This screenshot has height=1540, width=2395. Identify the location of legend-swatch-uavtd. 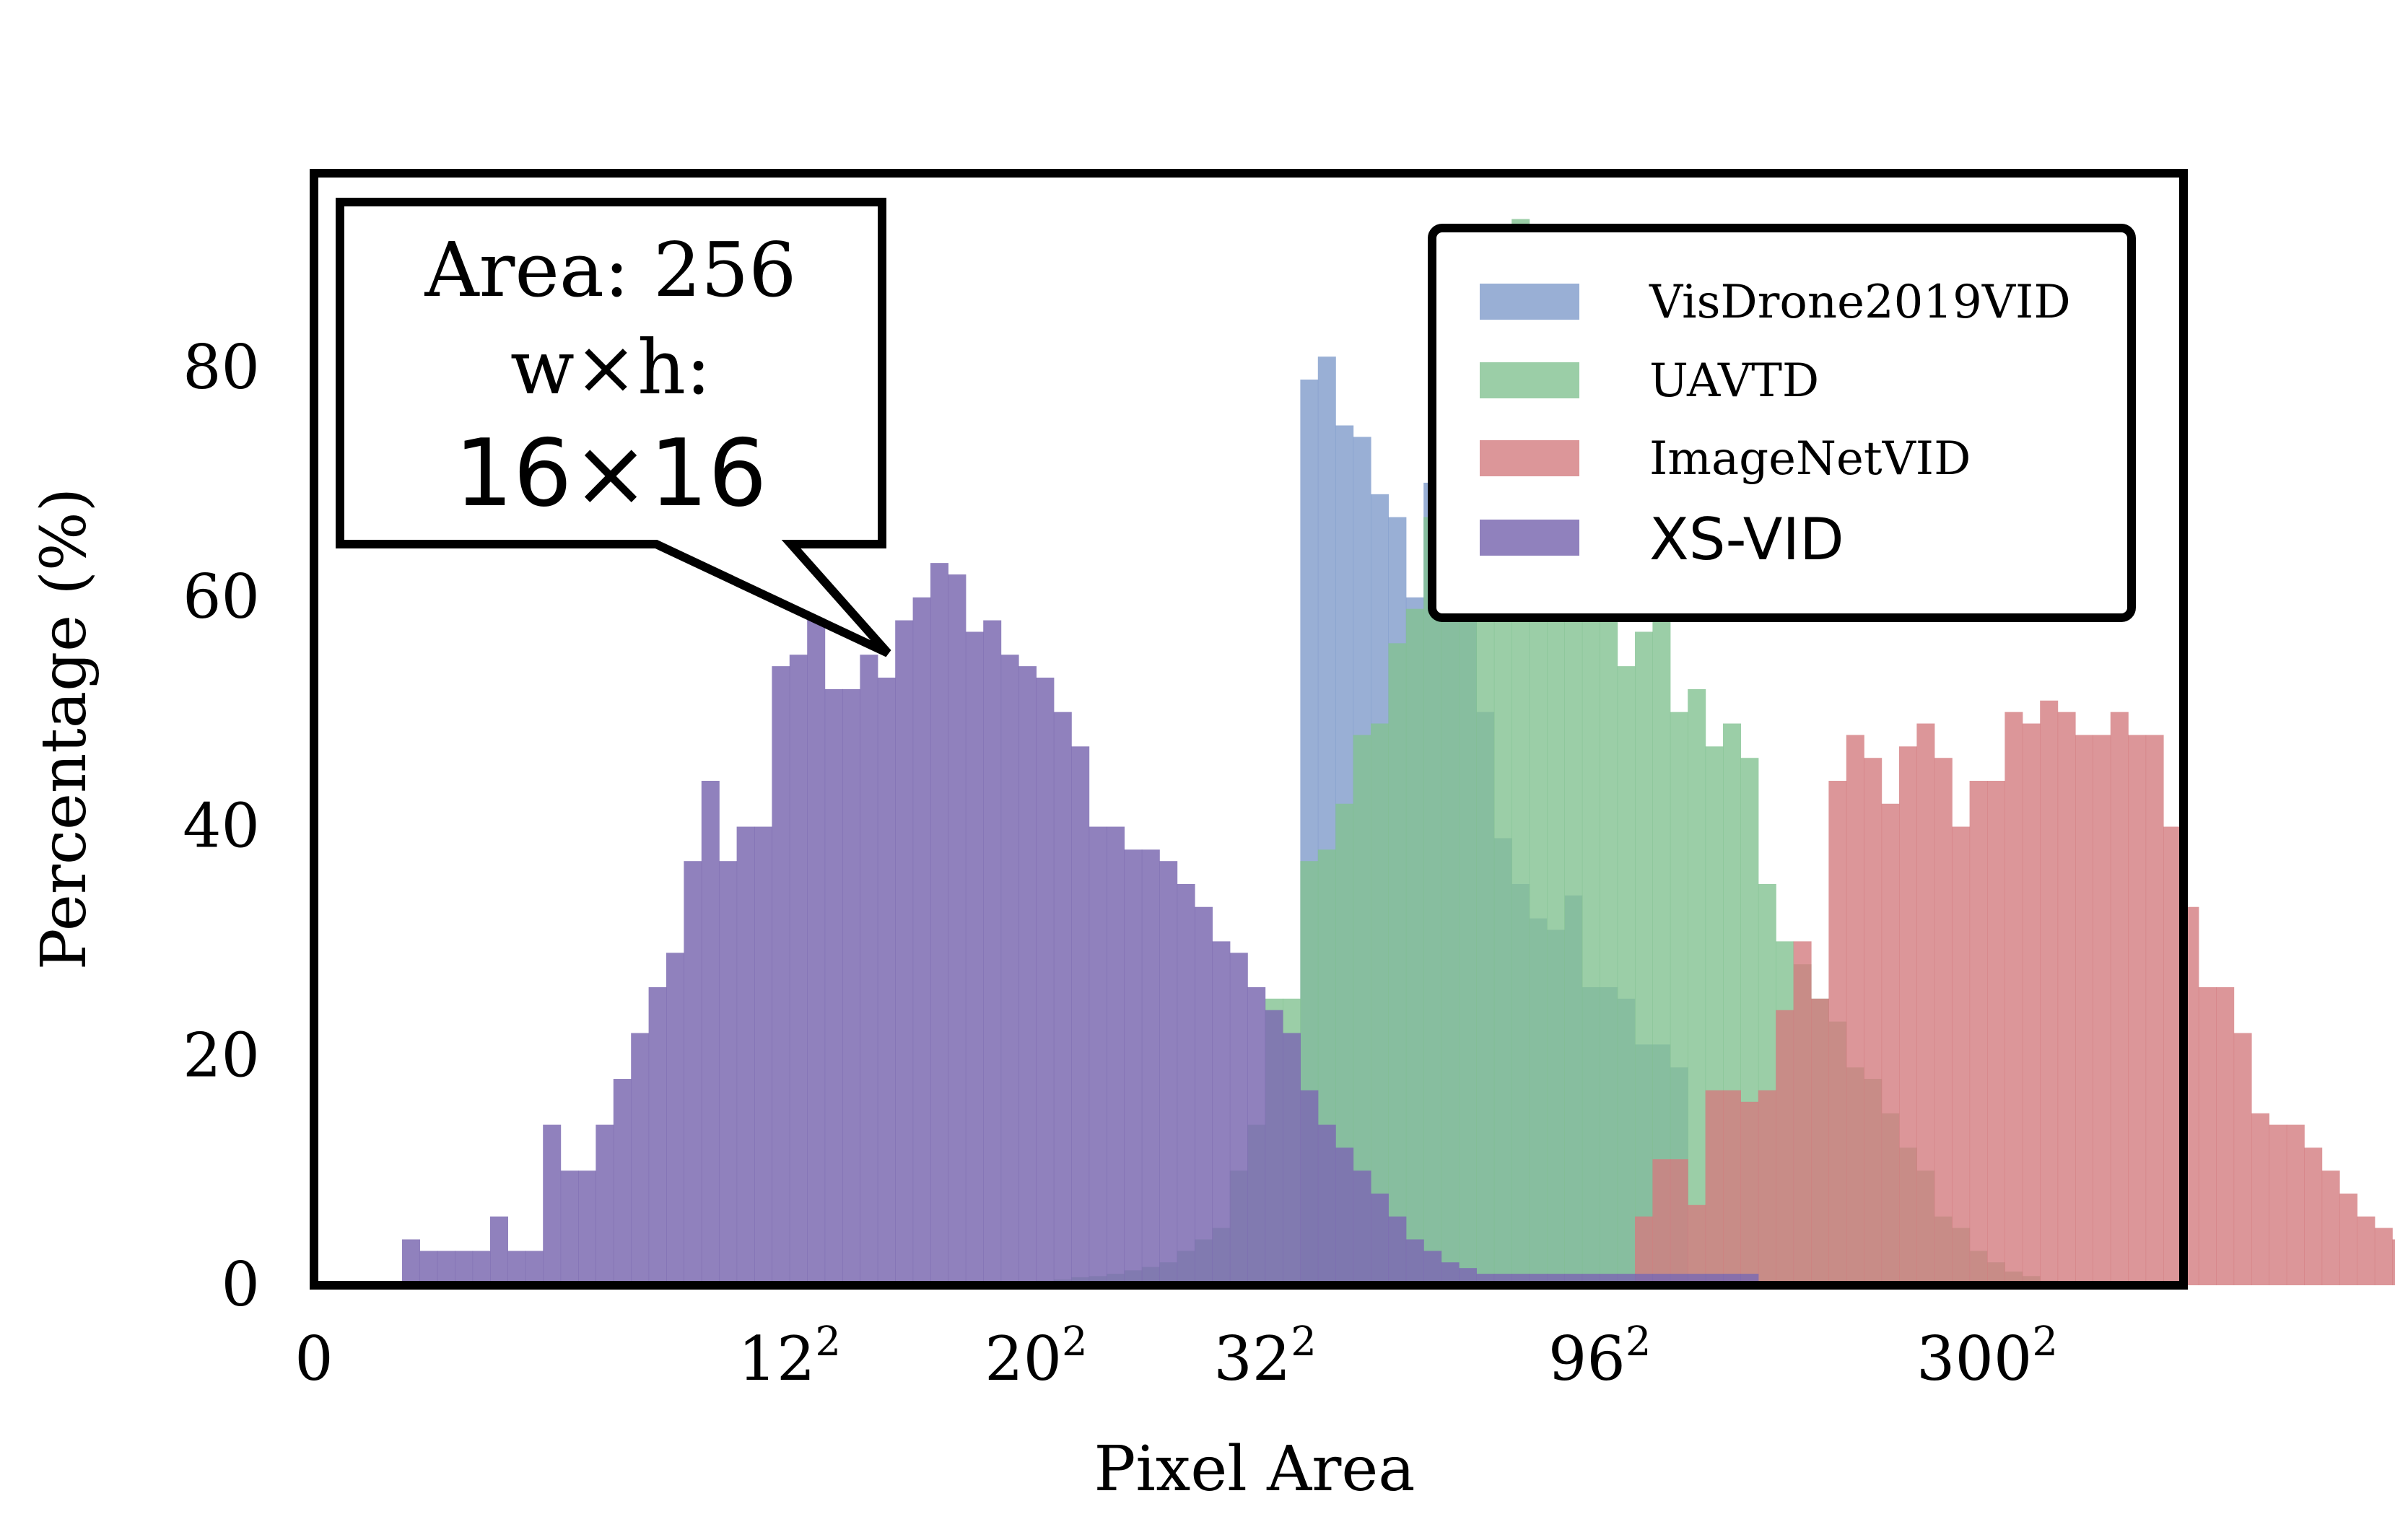
(1529, 380).